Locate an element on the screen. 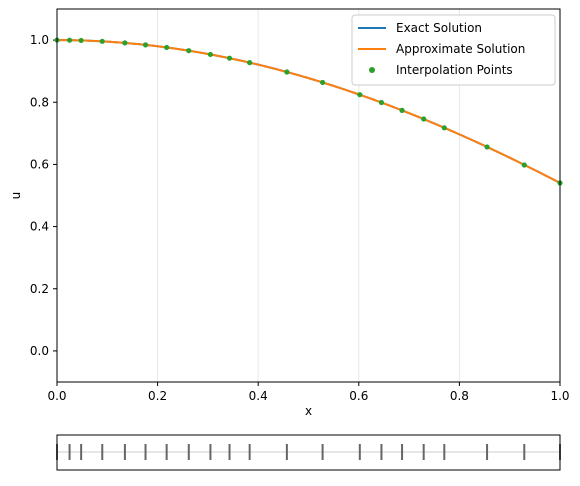 The image size is (580, 486). y-axis-ticks: 0.0 0.2 0.4 0.6 0.8 1.0 is located at coordinates (43, 195).